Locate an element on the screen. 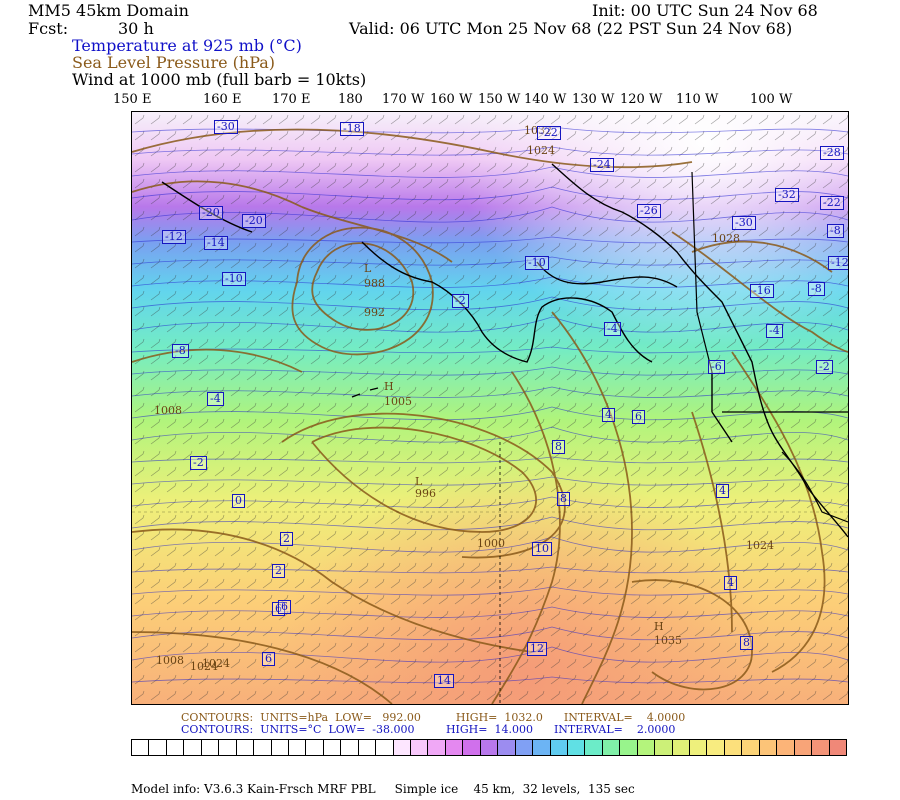 The width and height of the screenshot is (900, 800). temperature-label: -20 is located at coordinates (211, 213).